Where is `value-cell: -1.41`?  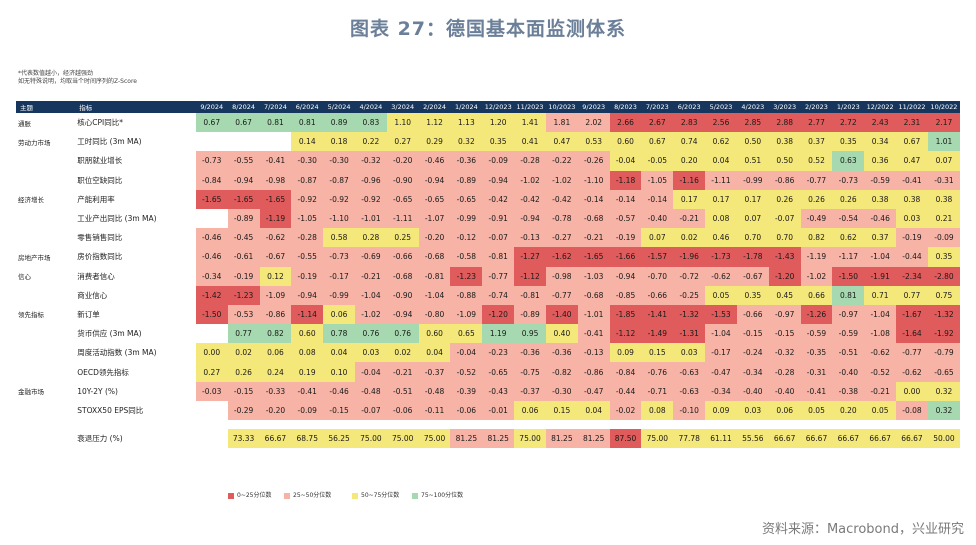 value-cell: -1.41 is located at coordinates (657, 314).